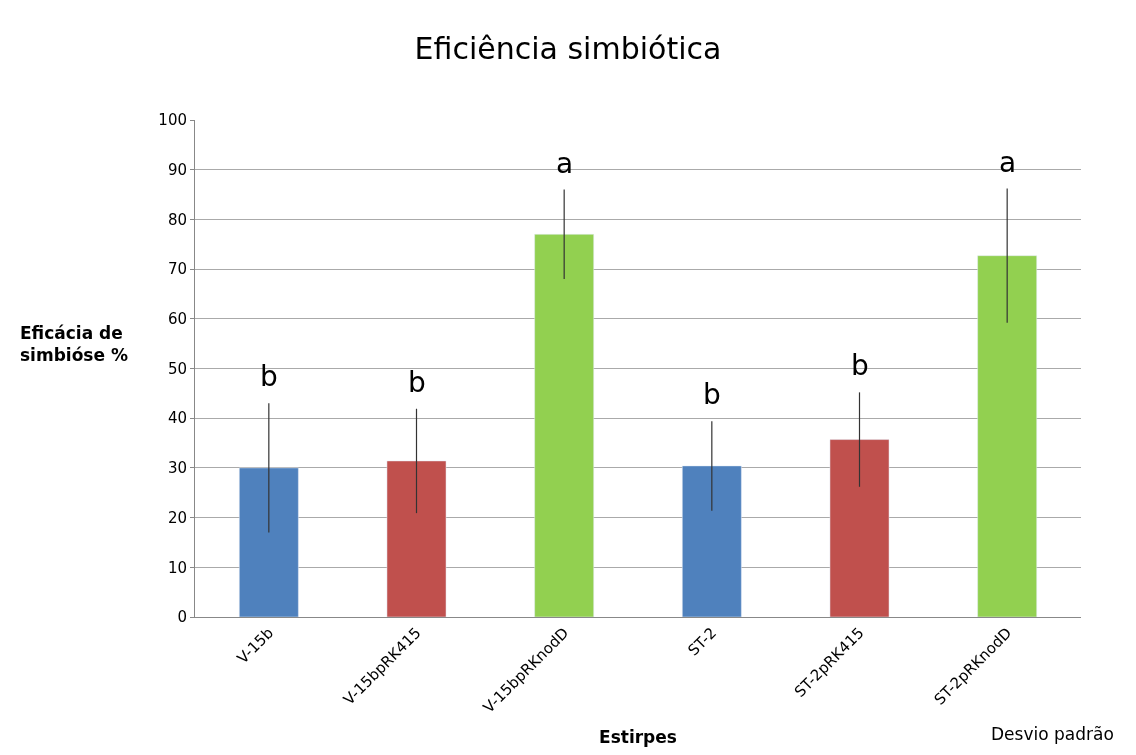 This screenshot has width=1136, height=755. What do you see at coordinates (182, 617) in the screenshot?
I see `y-tick-label: 0` at bounding box center [182, 617].